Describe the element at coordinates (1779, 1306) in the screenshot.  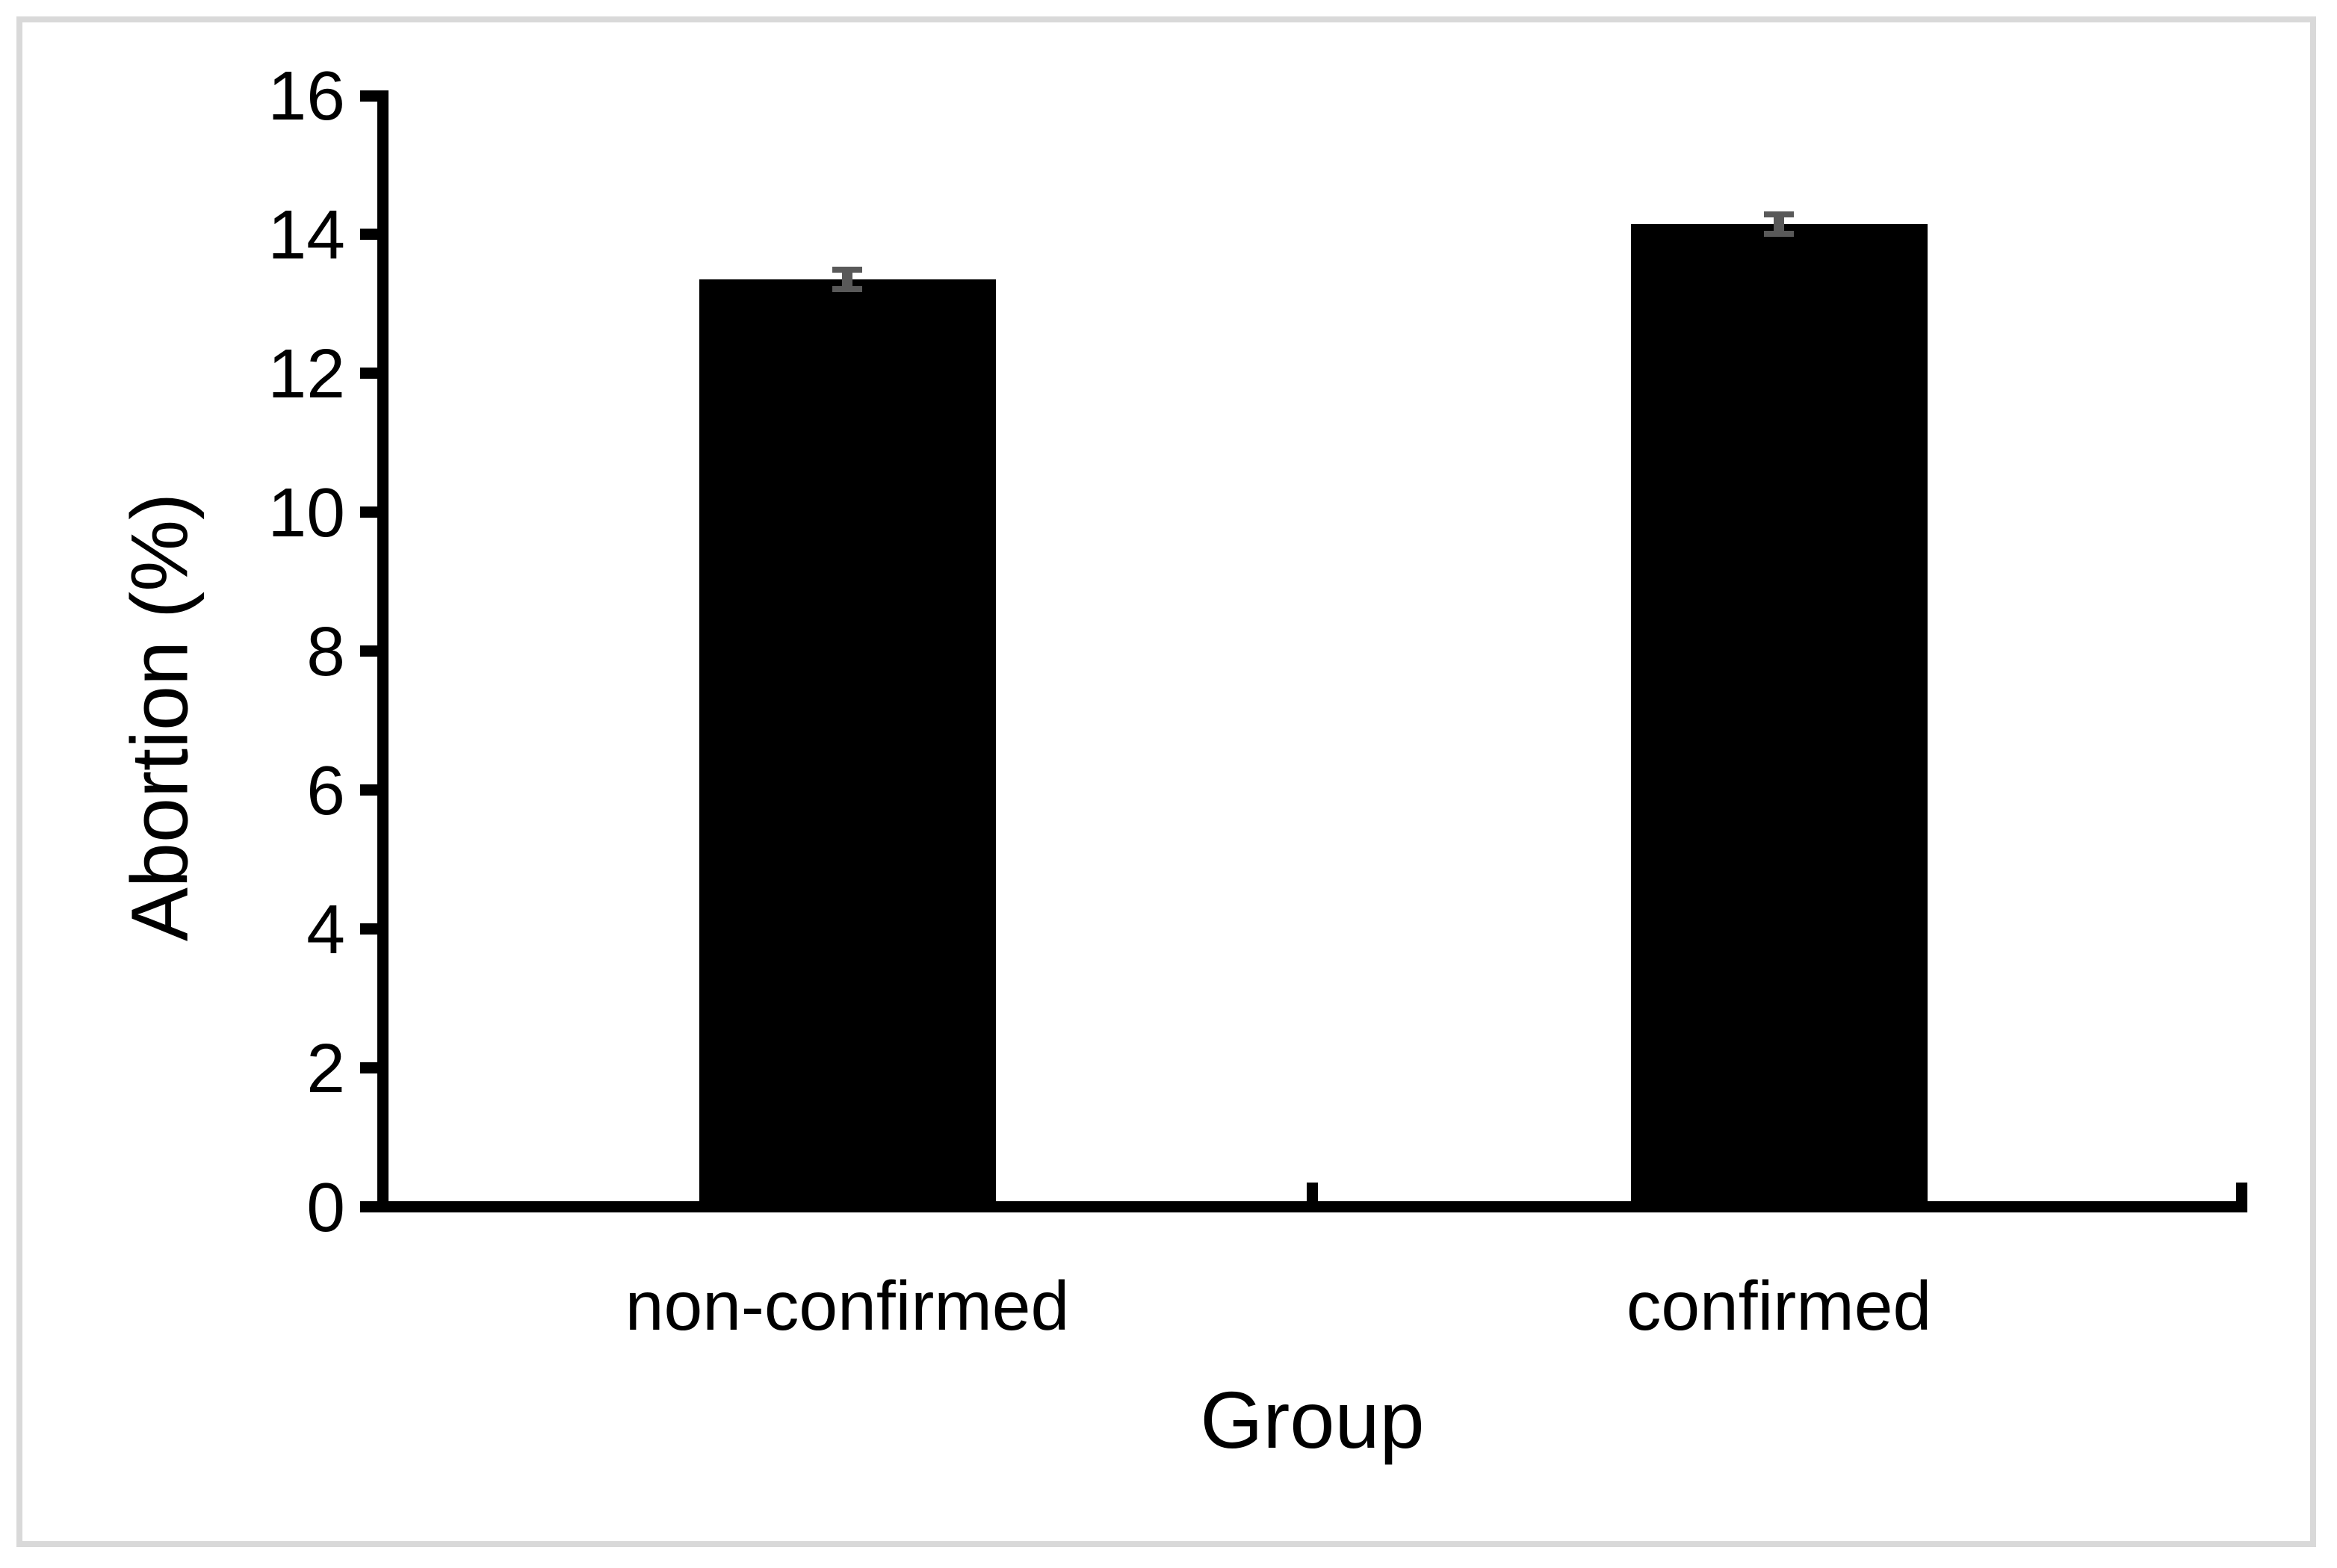
I see `x-category-label: confirmed` at that location.